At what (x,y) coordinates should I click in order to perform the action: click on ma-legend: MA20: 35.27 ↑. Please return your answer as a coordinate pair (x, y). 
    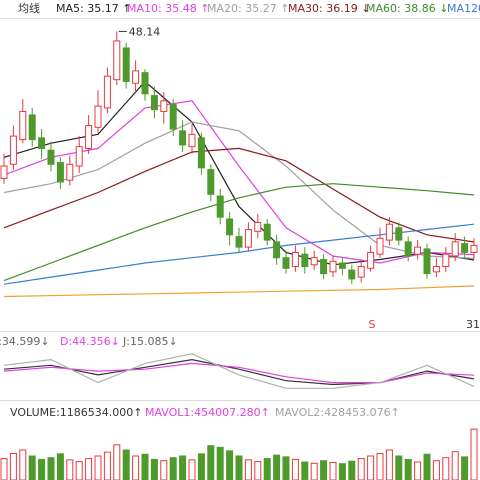
    Looking at the image, I should click on (248, 8).